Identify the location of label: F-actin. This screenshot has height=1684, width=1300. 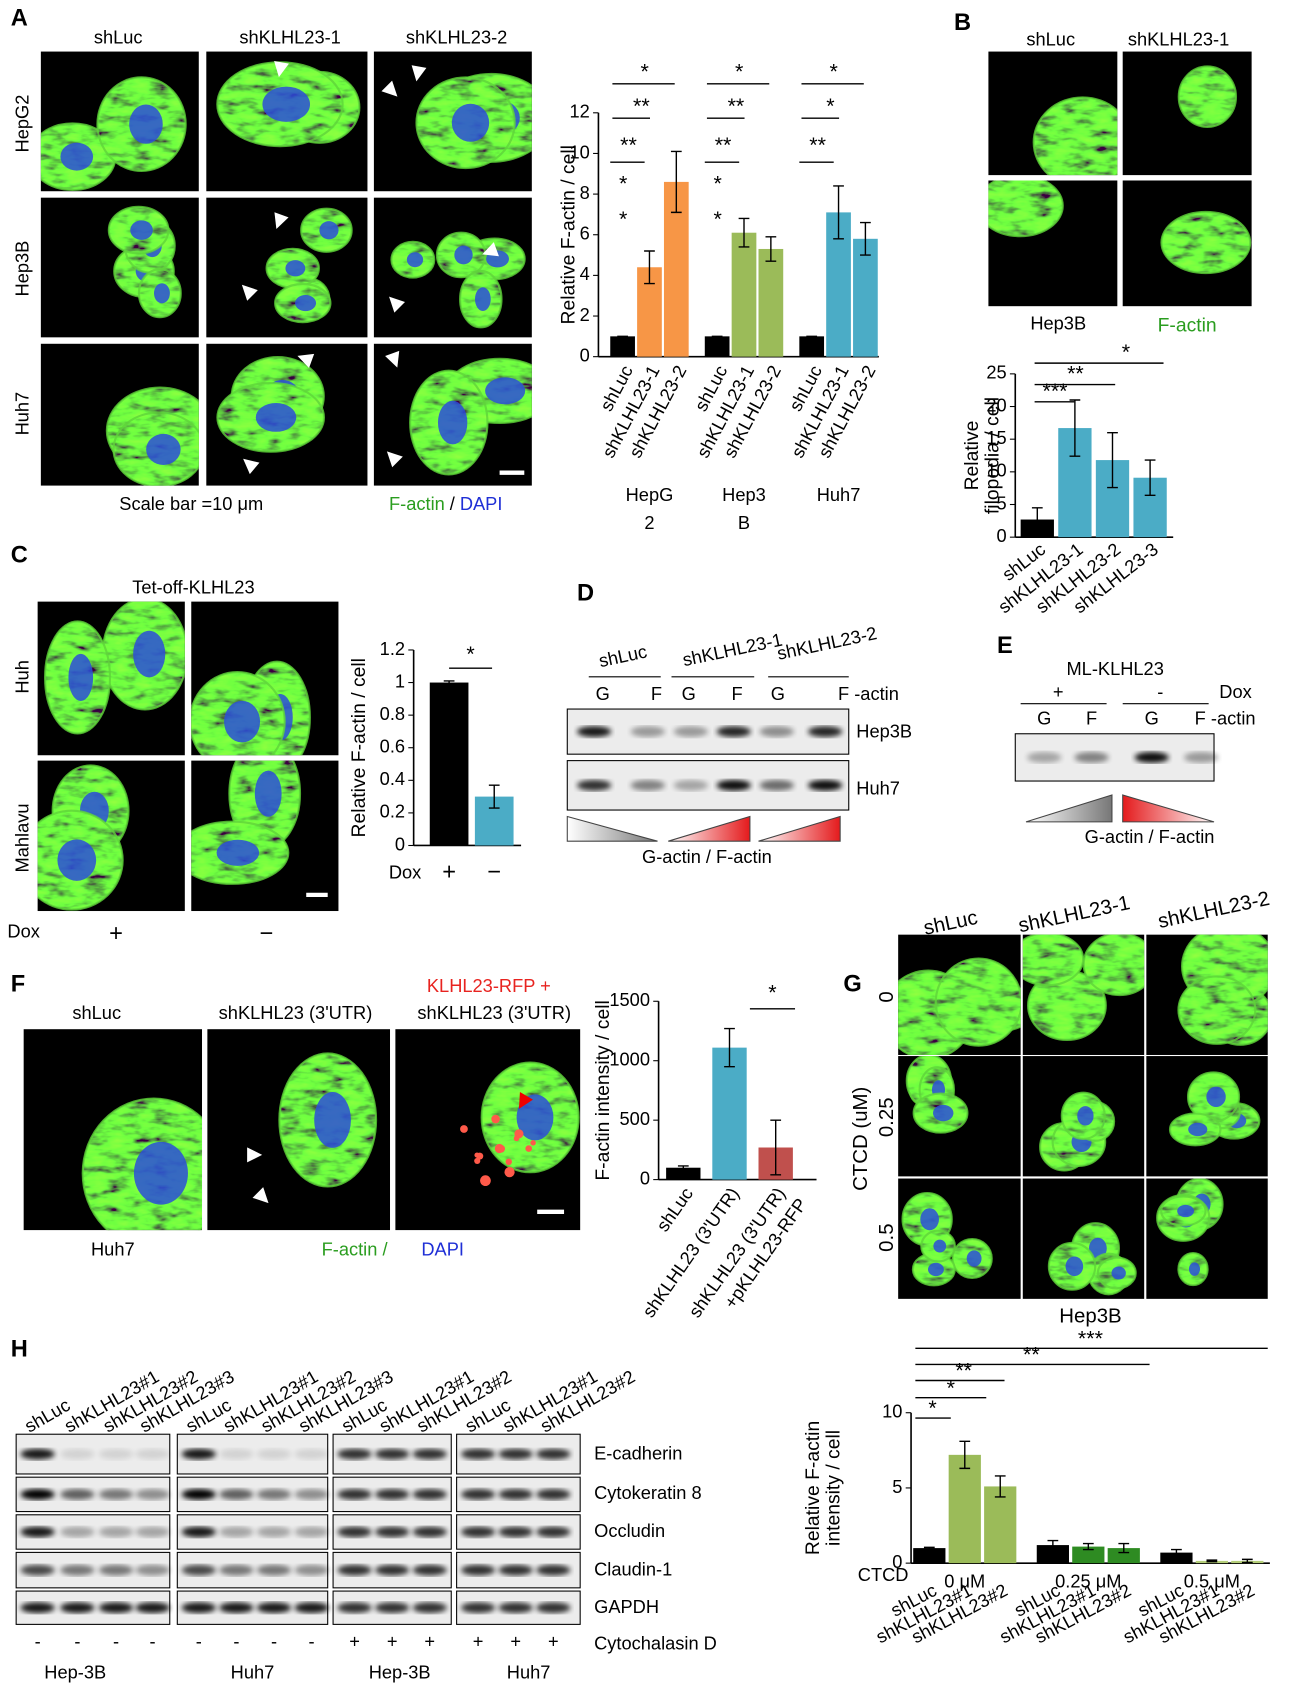
(1187, 326).